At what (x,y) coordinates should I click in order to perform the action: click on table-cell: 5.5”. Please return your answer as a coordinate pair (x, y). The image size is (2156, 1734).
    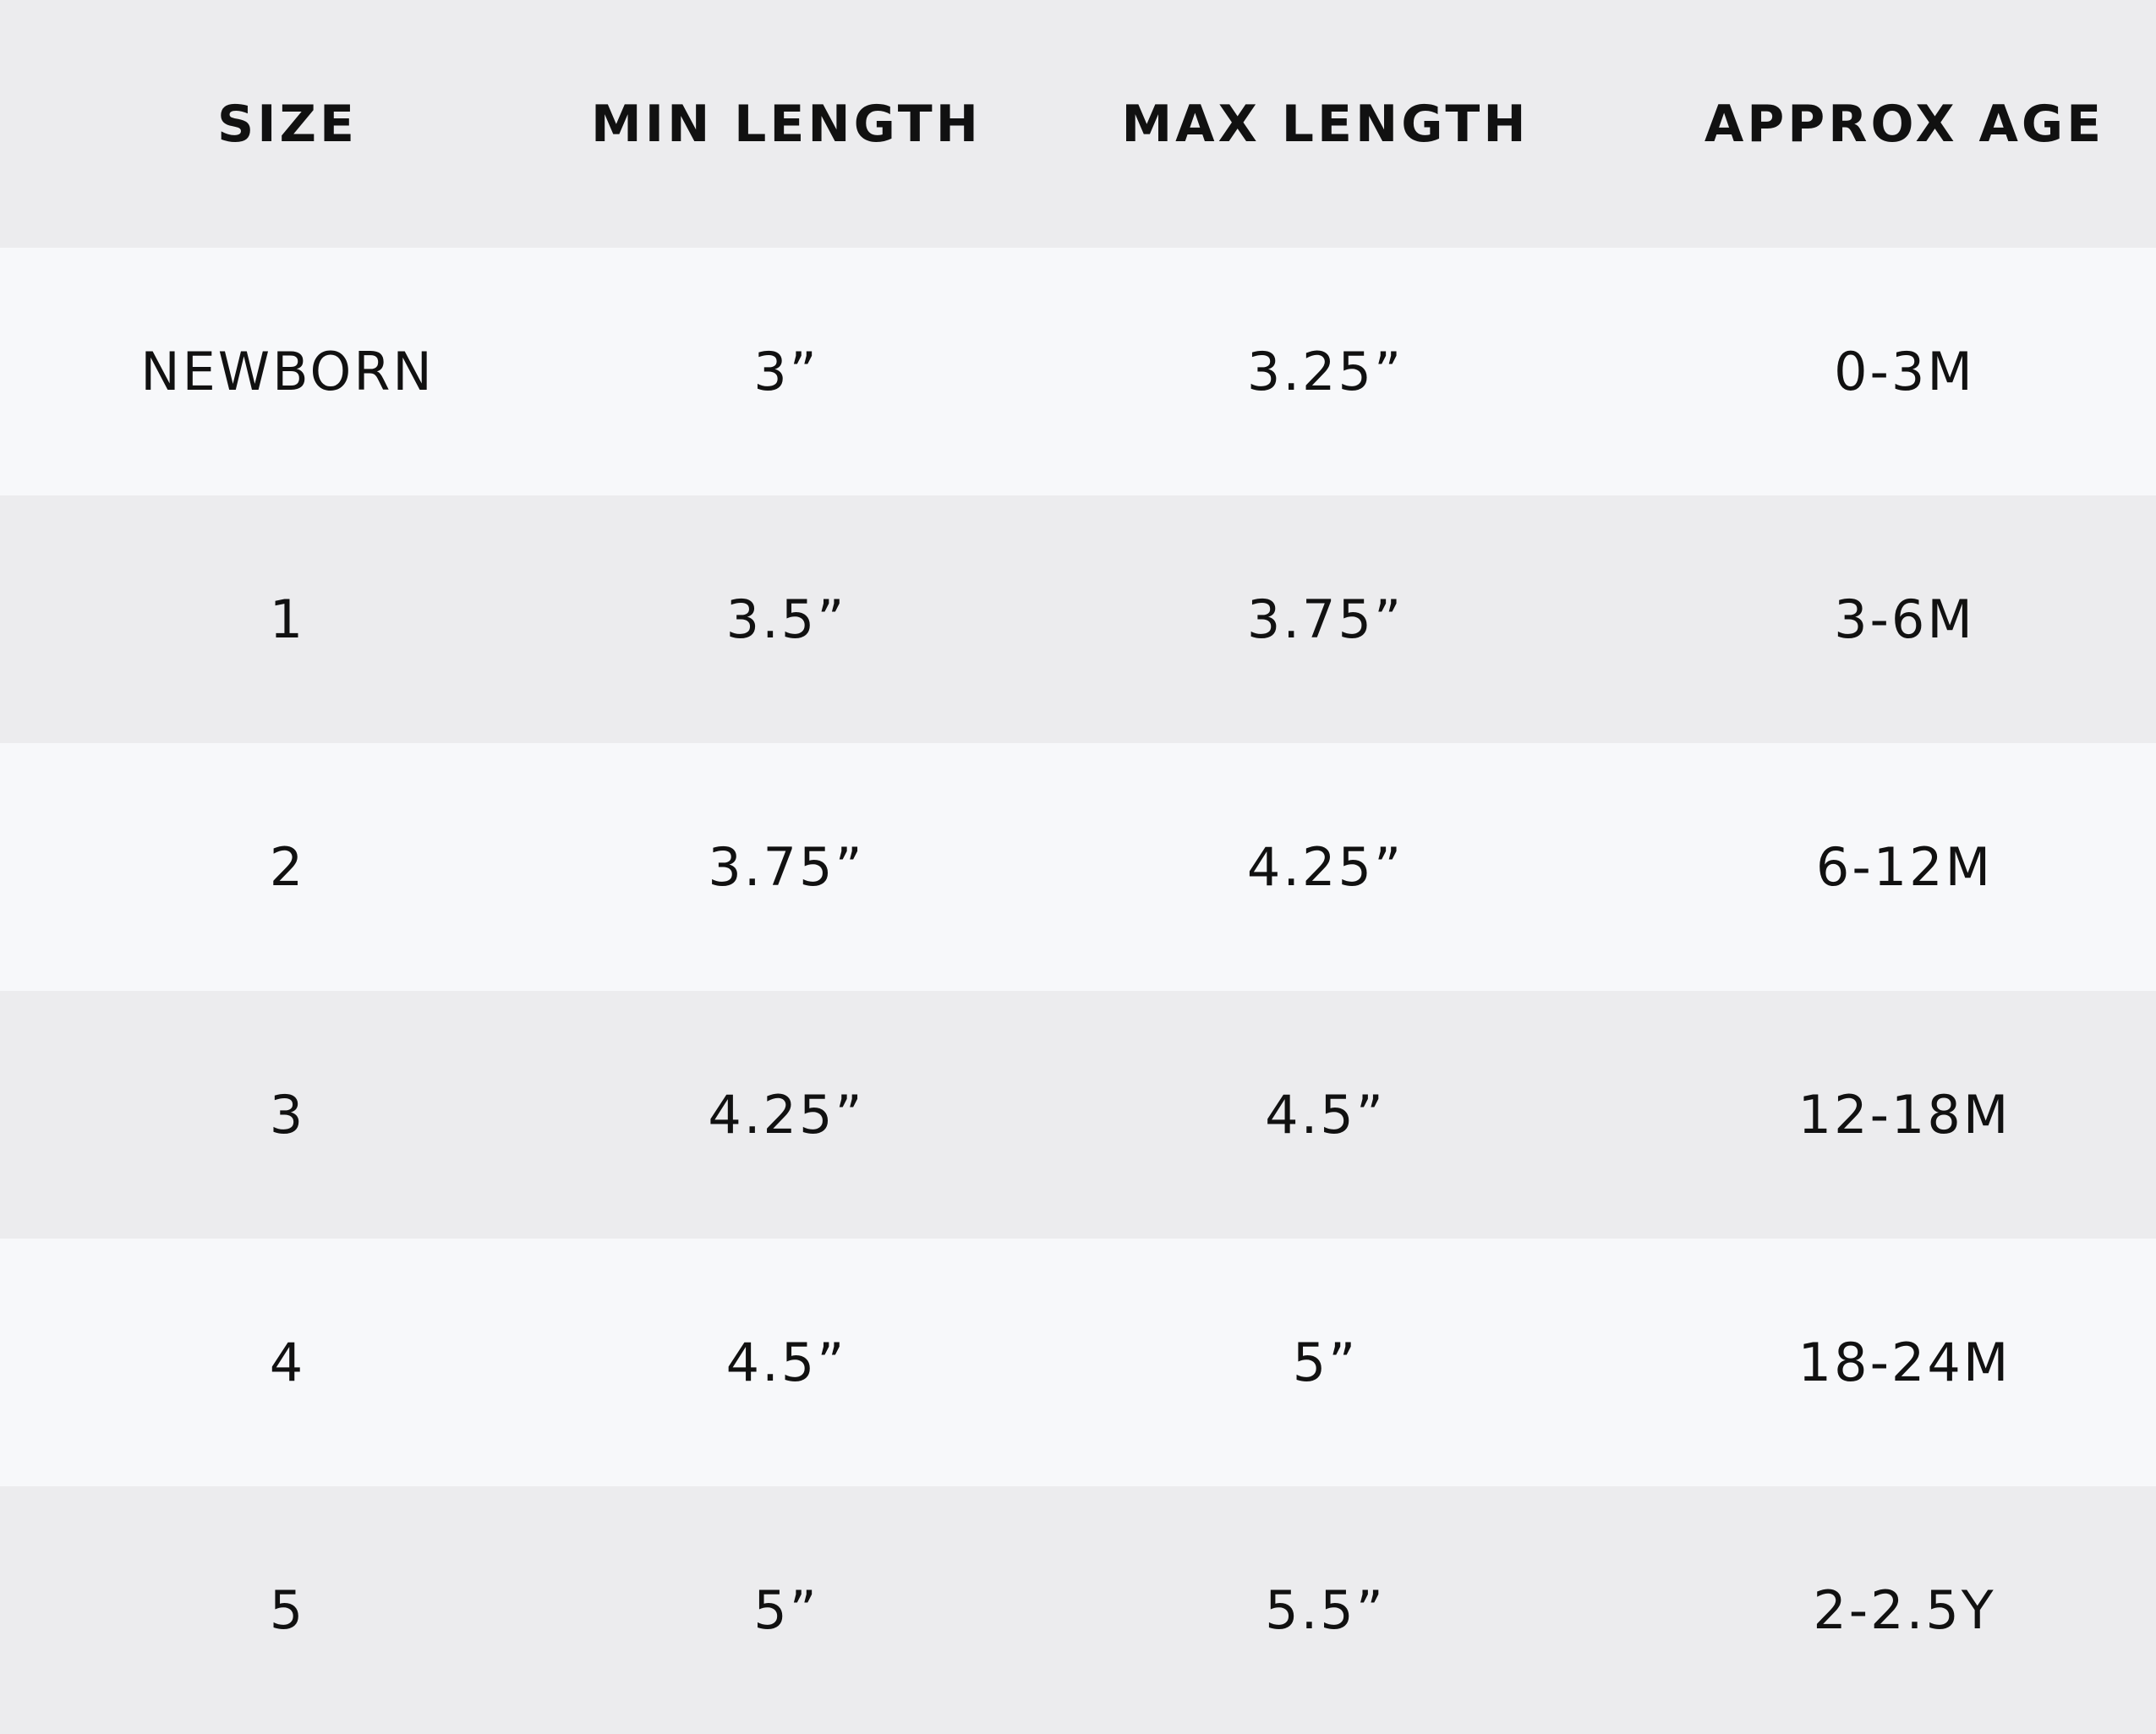
    Looking at the image, I should click on (1325, 1610).